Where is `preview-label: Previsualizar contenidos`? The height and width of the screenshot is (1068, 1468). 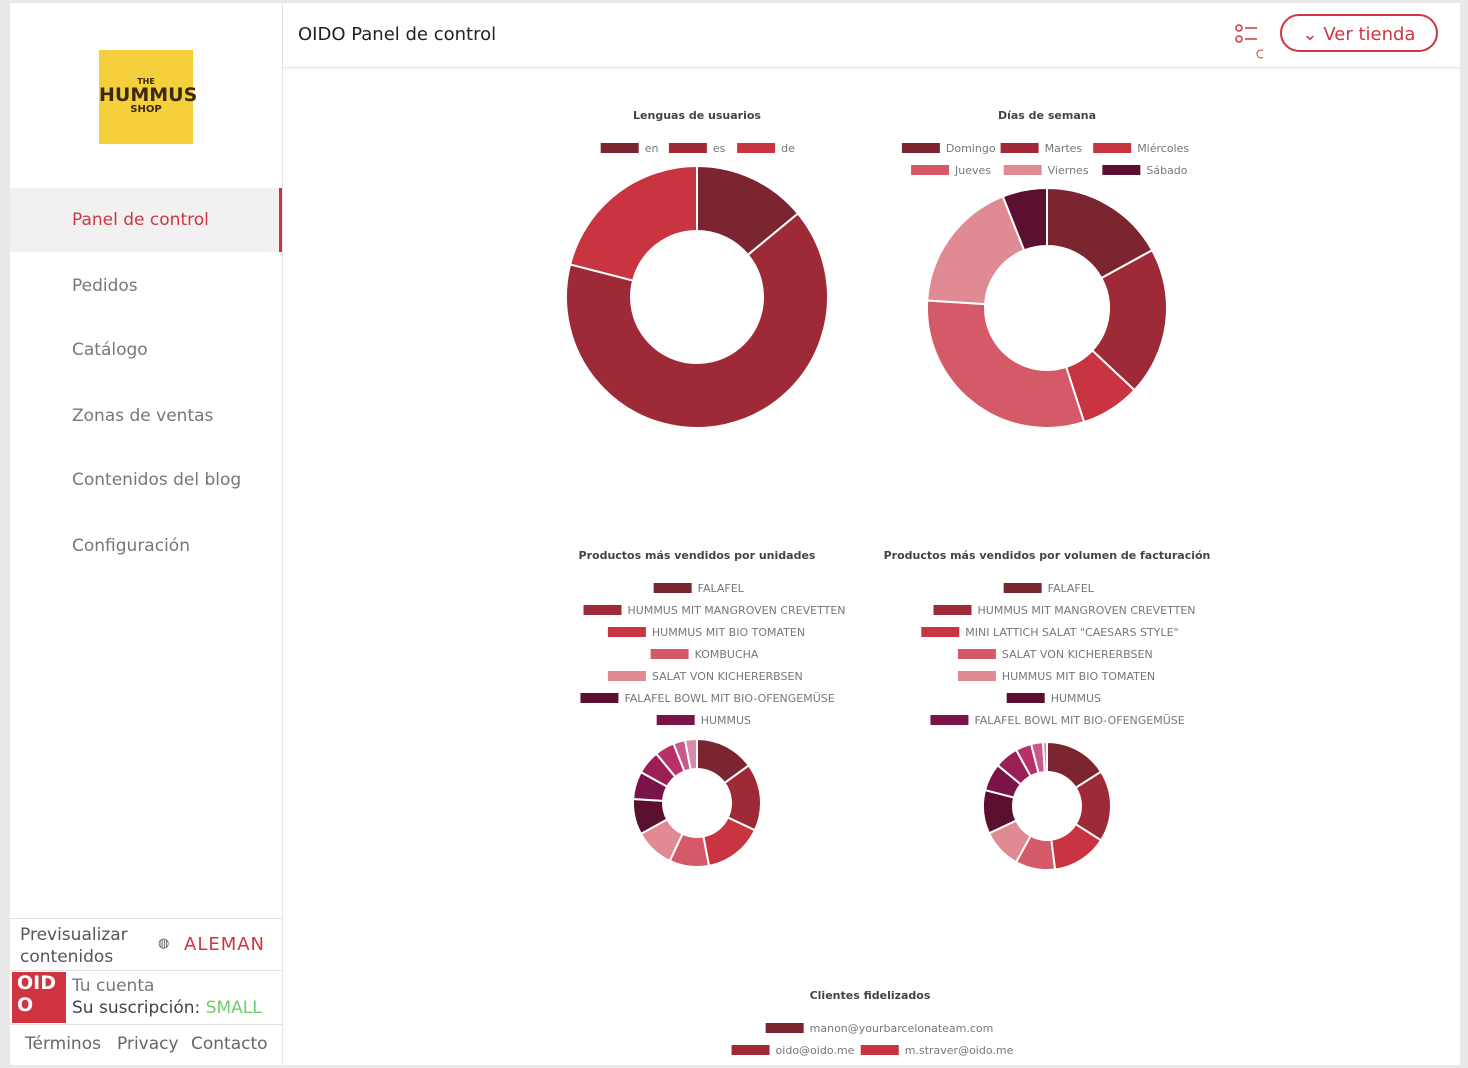 preview-label: Previsualizar contenidos is located at coordinates (74, 946).